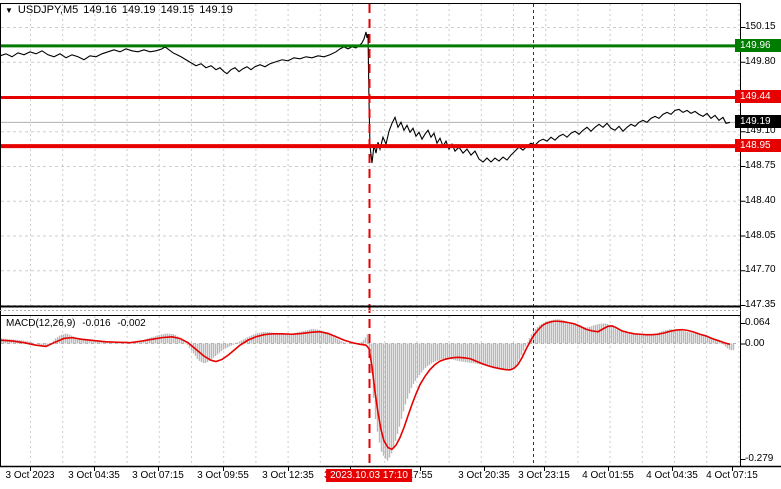 The height and width of the screenshot is (489, 781). I want to click on time-axis-label: 3 Oct 07:15, so click(158, 475).